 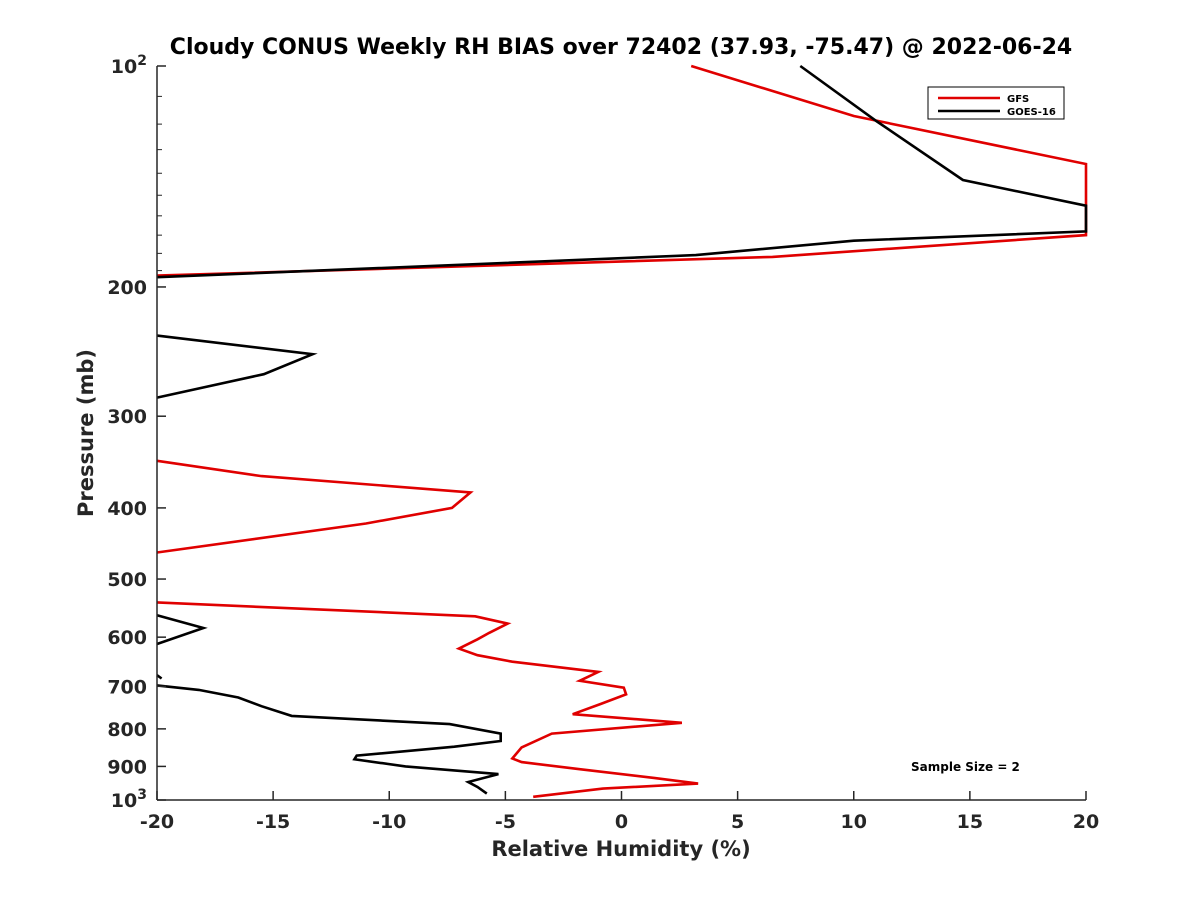 I want to click on sample-size-annotation: Sample Size = 2, so click(x=965, y=767).